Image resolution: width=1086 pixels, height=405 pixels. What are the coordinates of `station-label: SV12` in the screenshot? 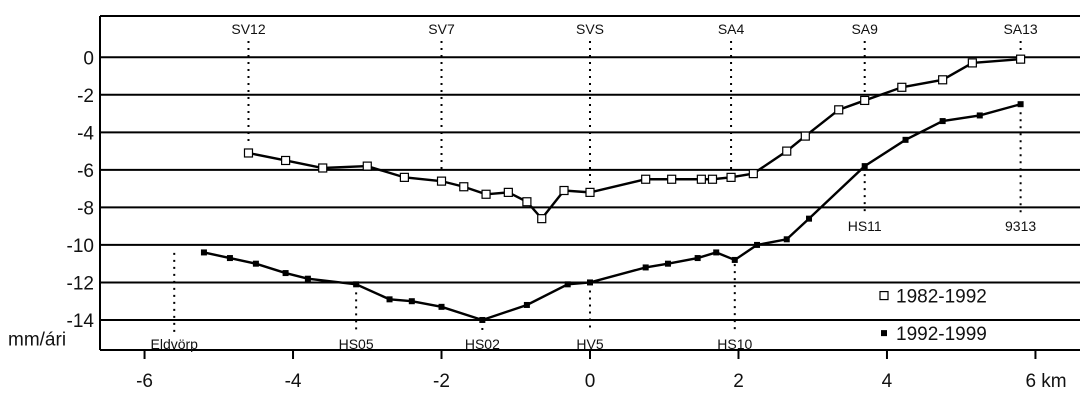 It's located at (248, 29).